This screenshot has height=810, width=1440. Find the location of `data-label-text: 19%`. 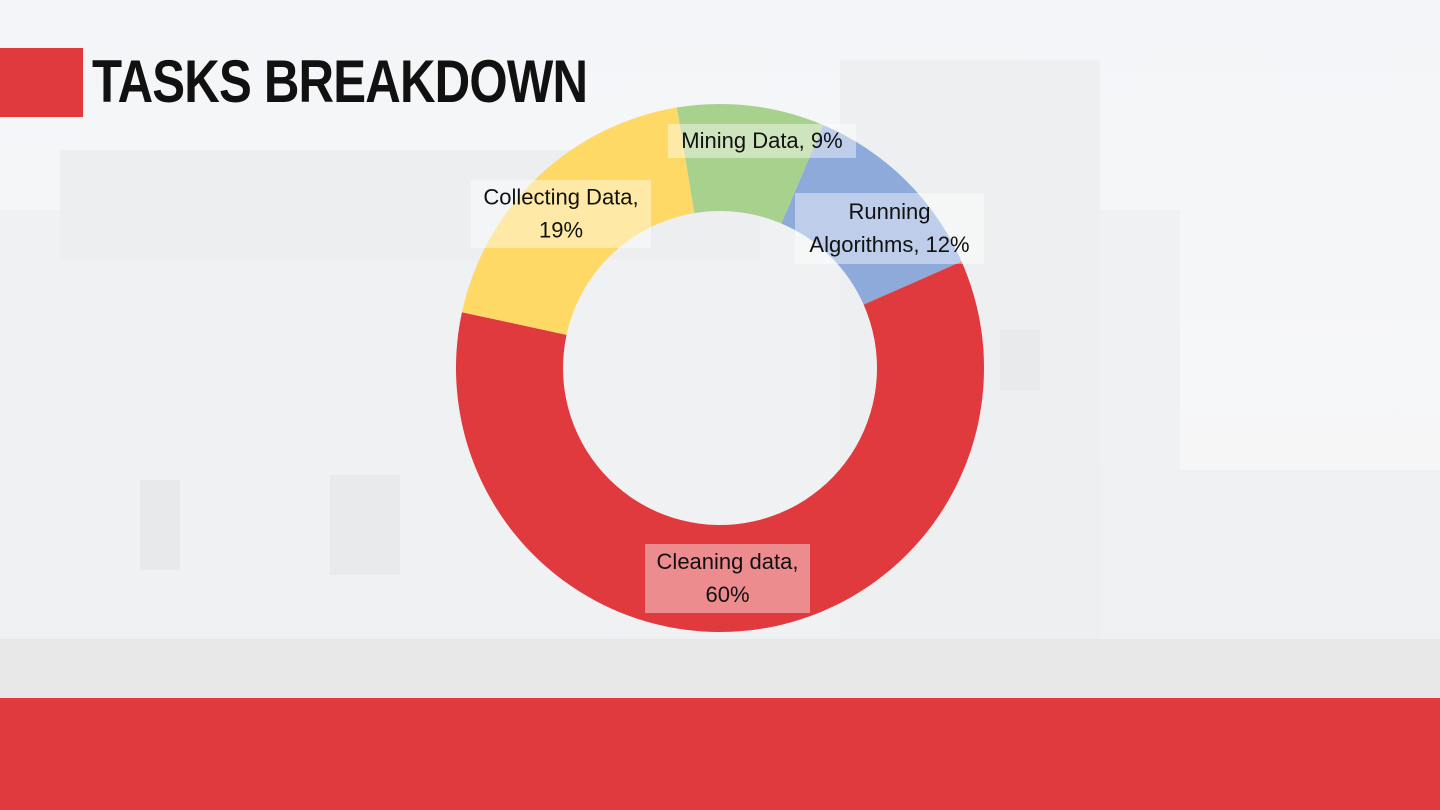

data-label-text: 19% is located at coordinates (561, 230).